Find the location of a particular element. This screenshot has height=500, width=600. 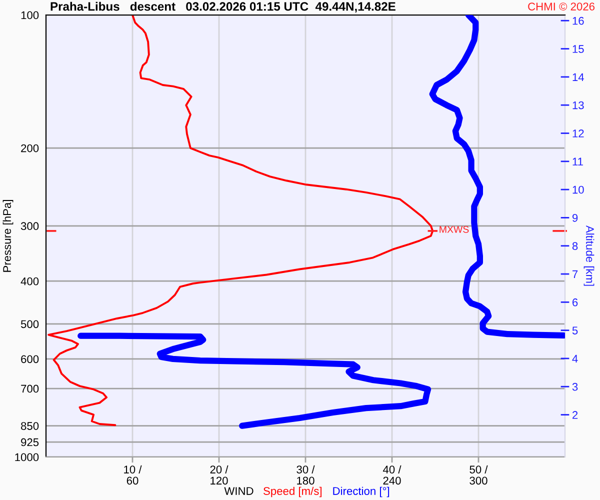

x-axis-title: WIND is located at coordinates (239, 491).